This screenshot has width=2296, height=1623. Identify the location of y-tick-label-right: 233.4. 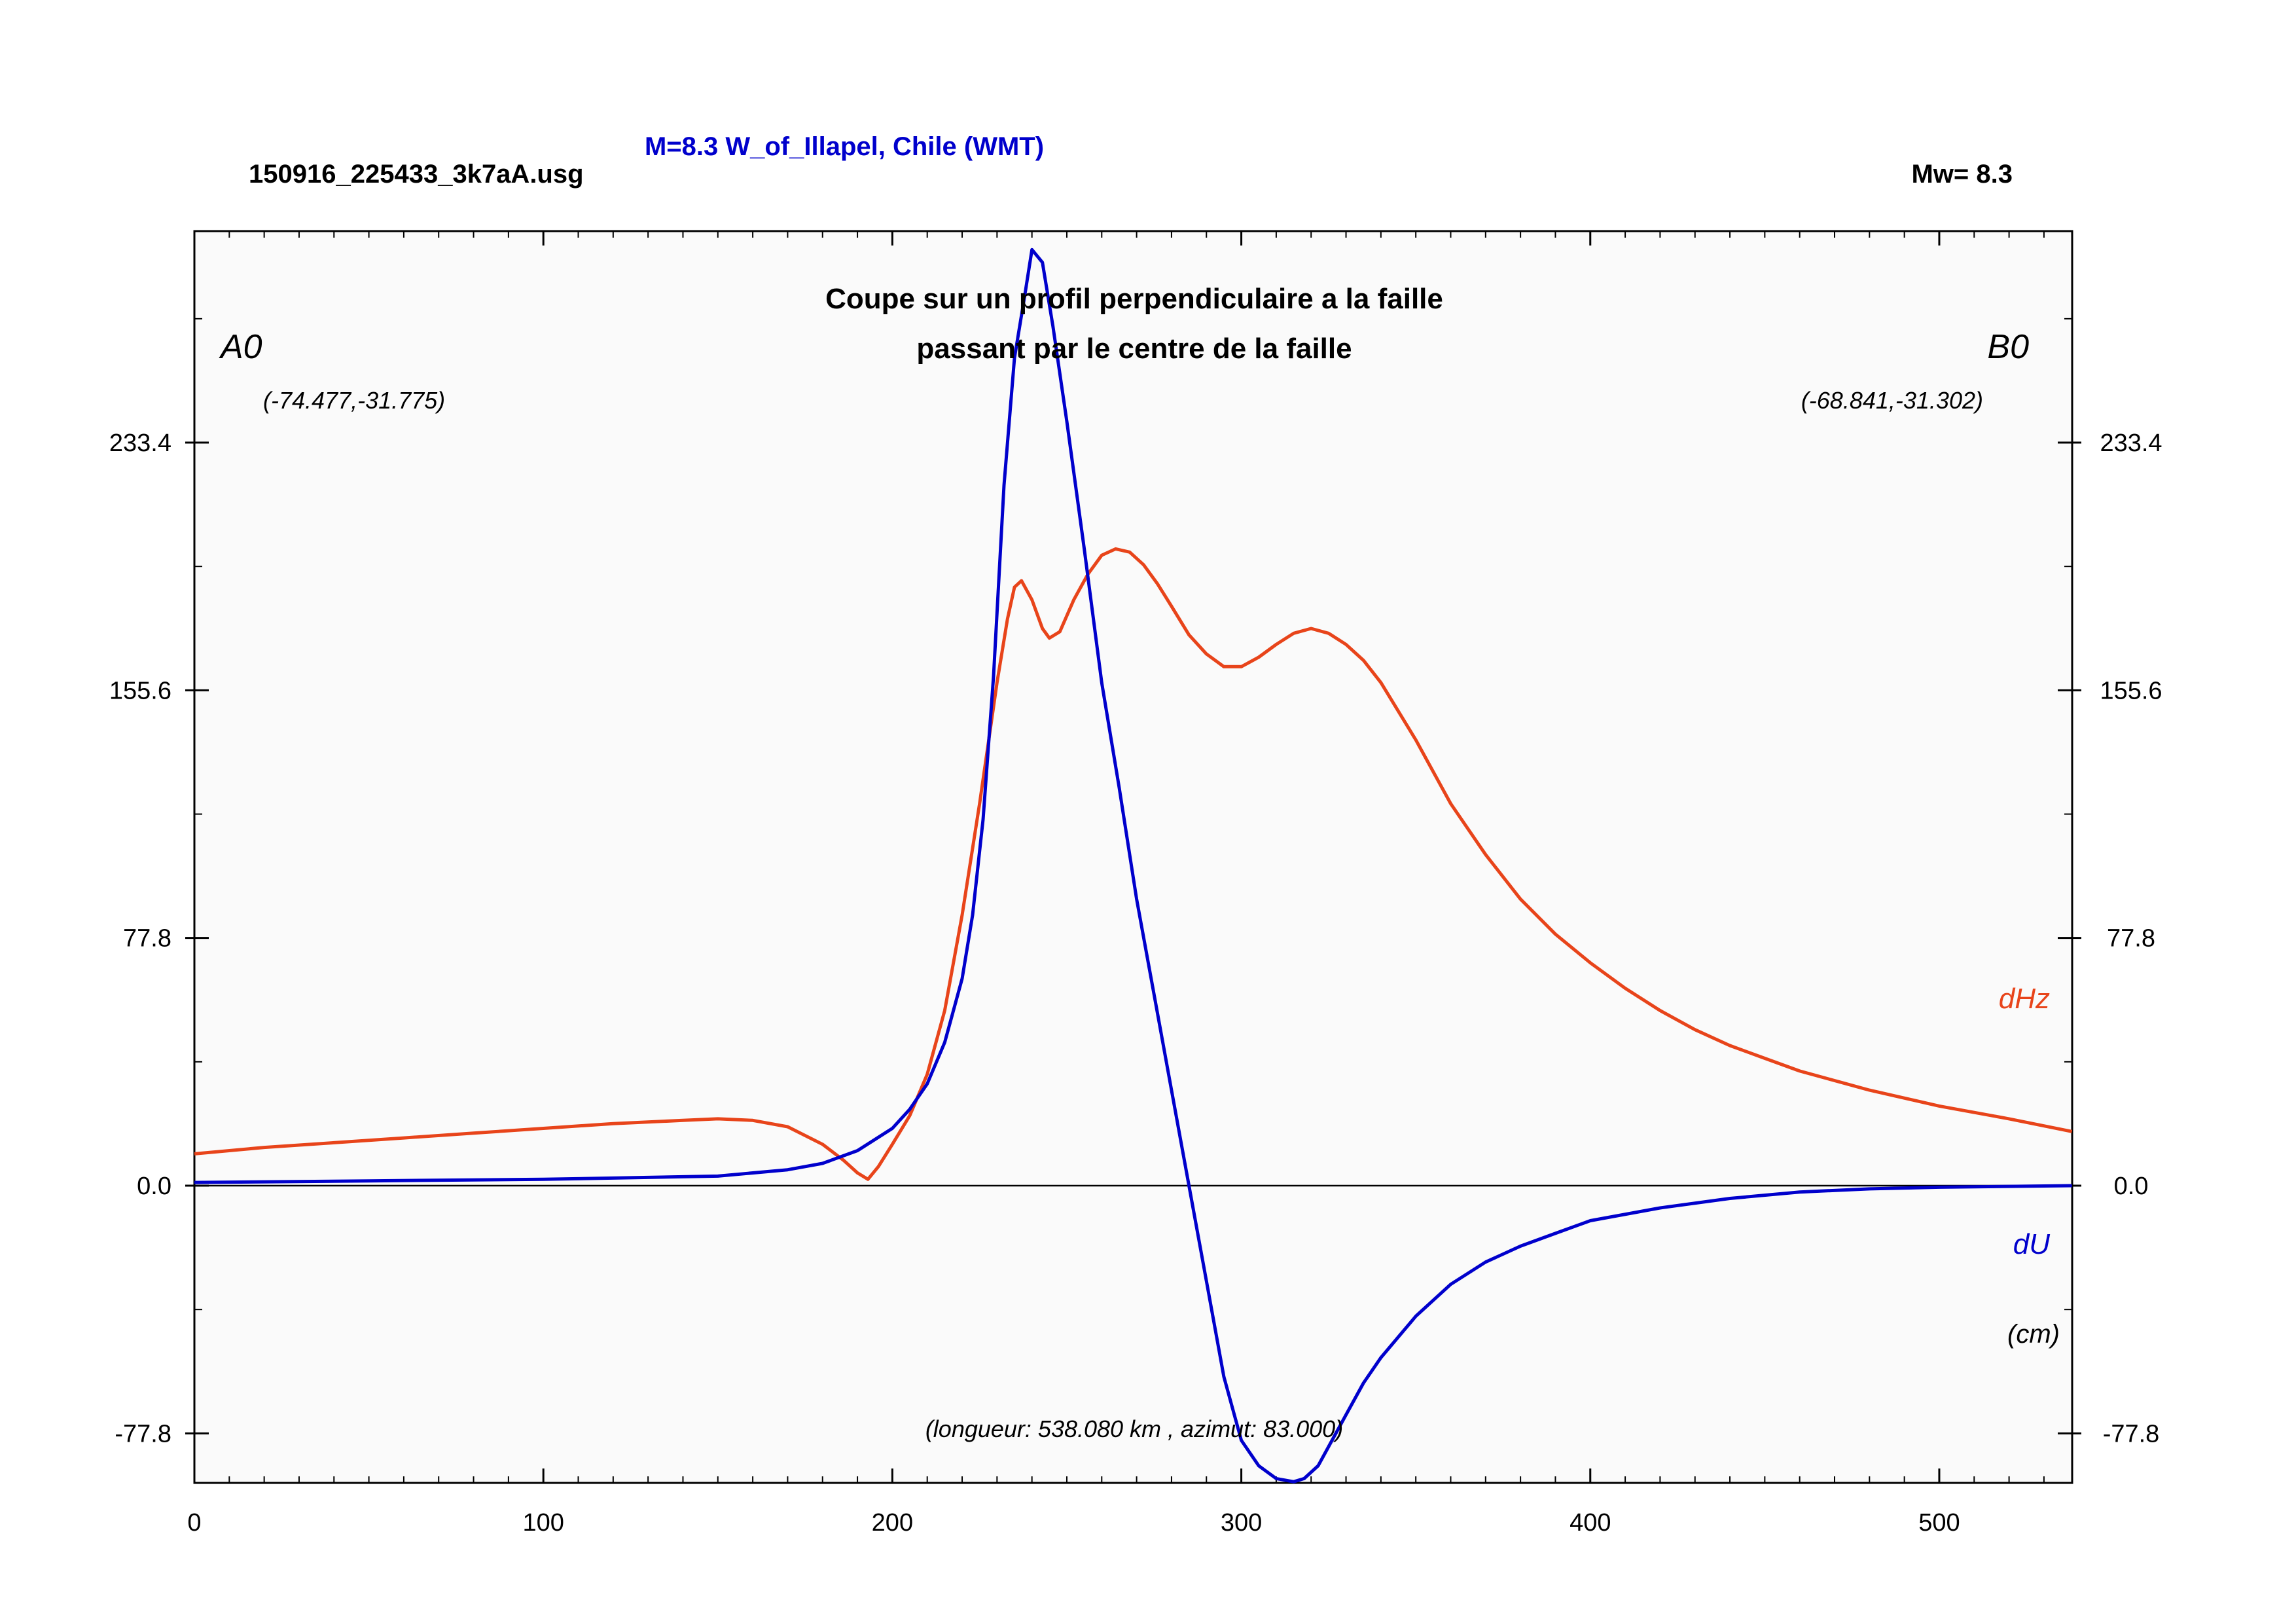
(2131, 443).